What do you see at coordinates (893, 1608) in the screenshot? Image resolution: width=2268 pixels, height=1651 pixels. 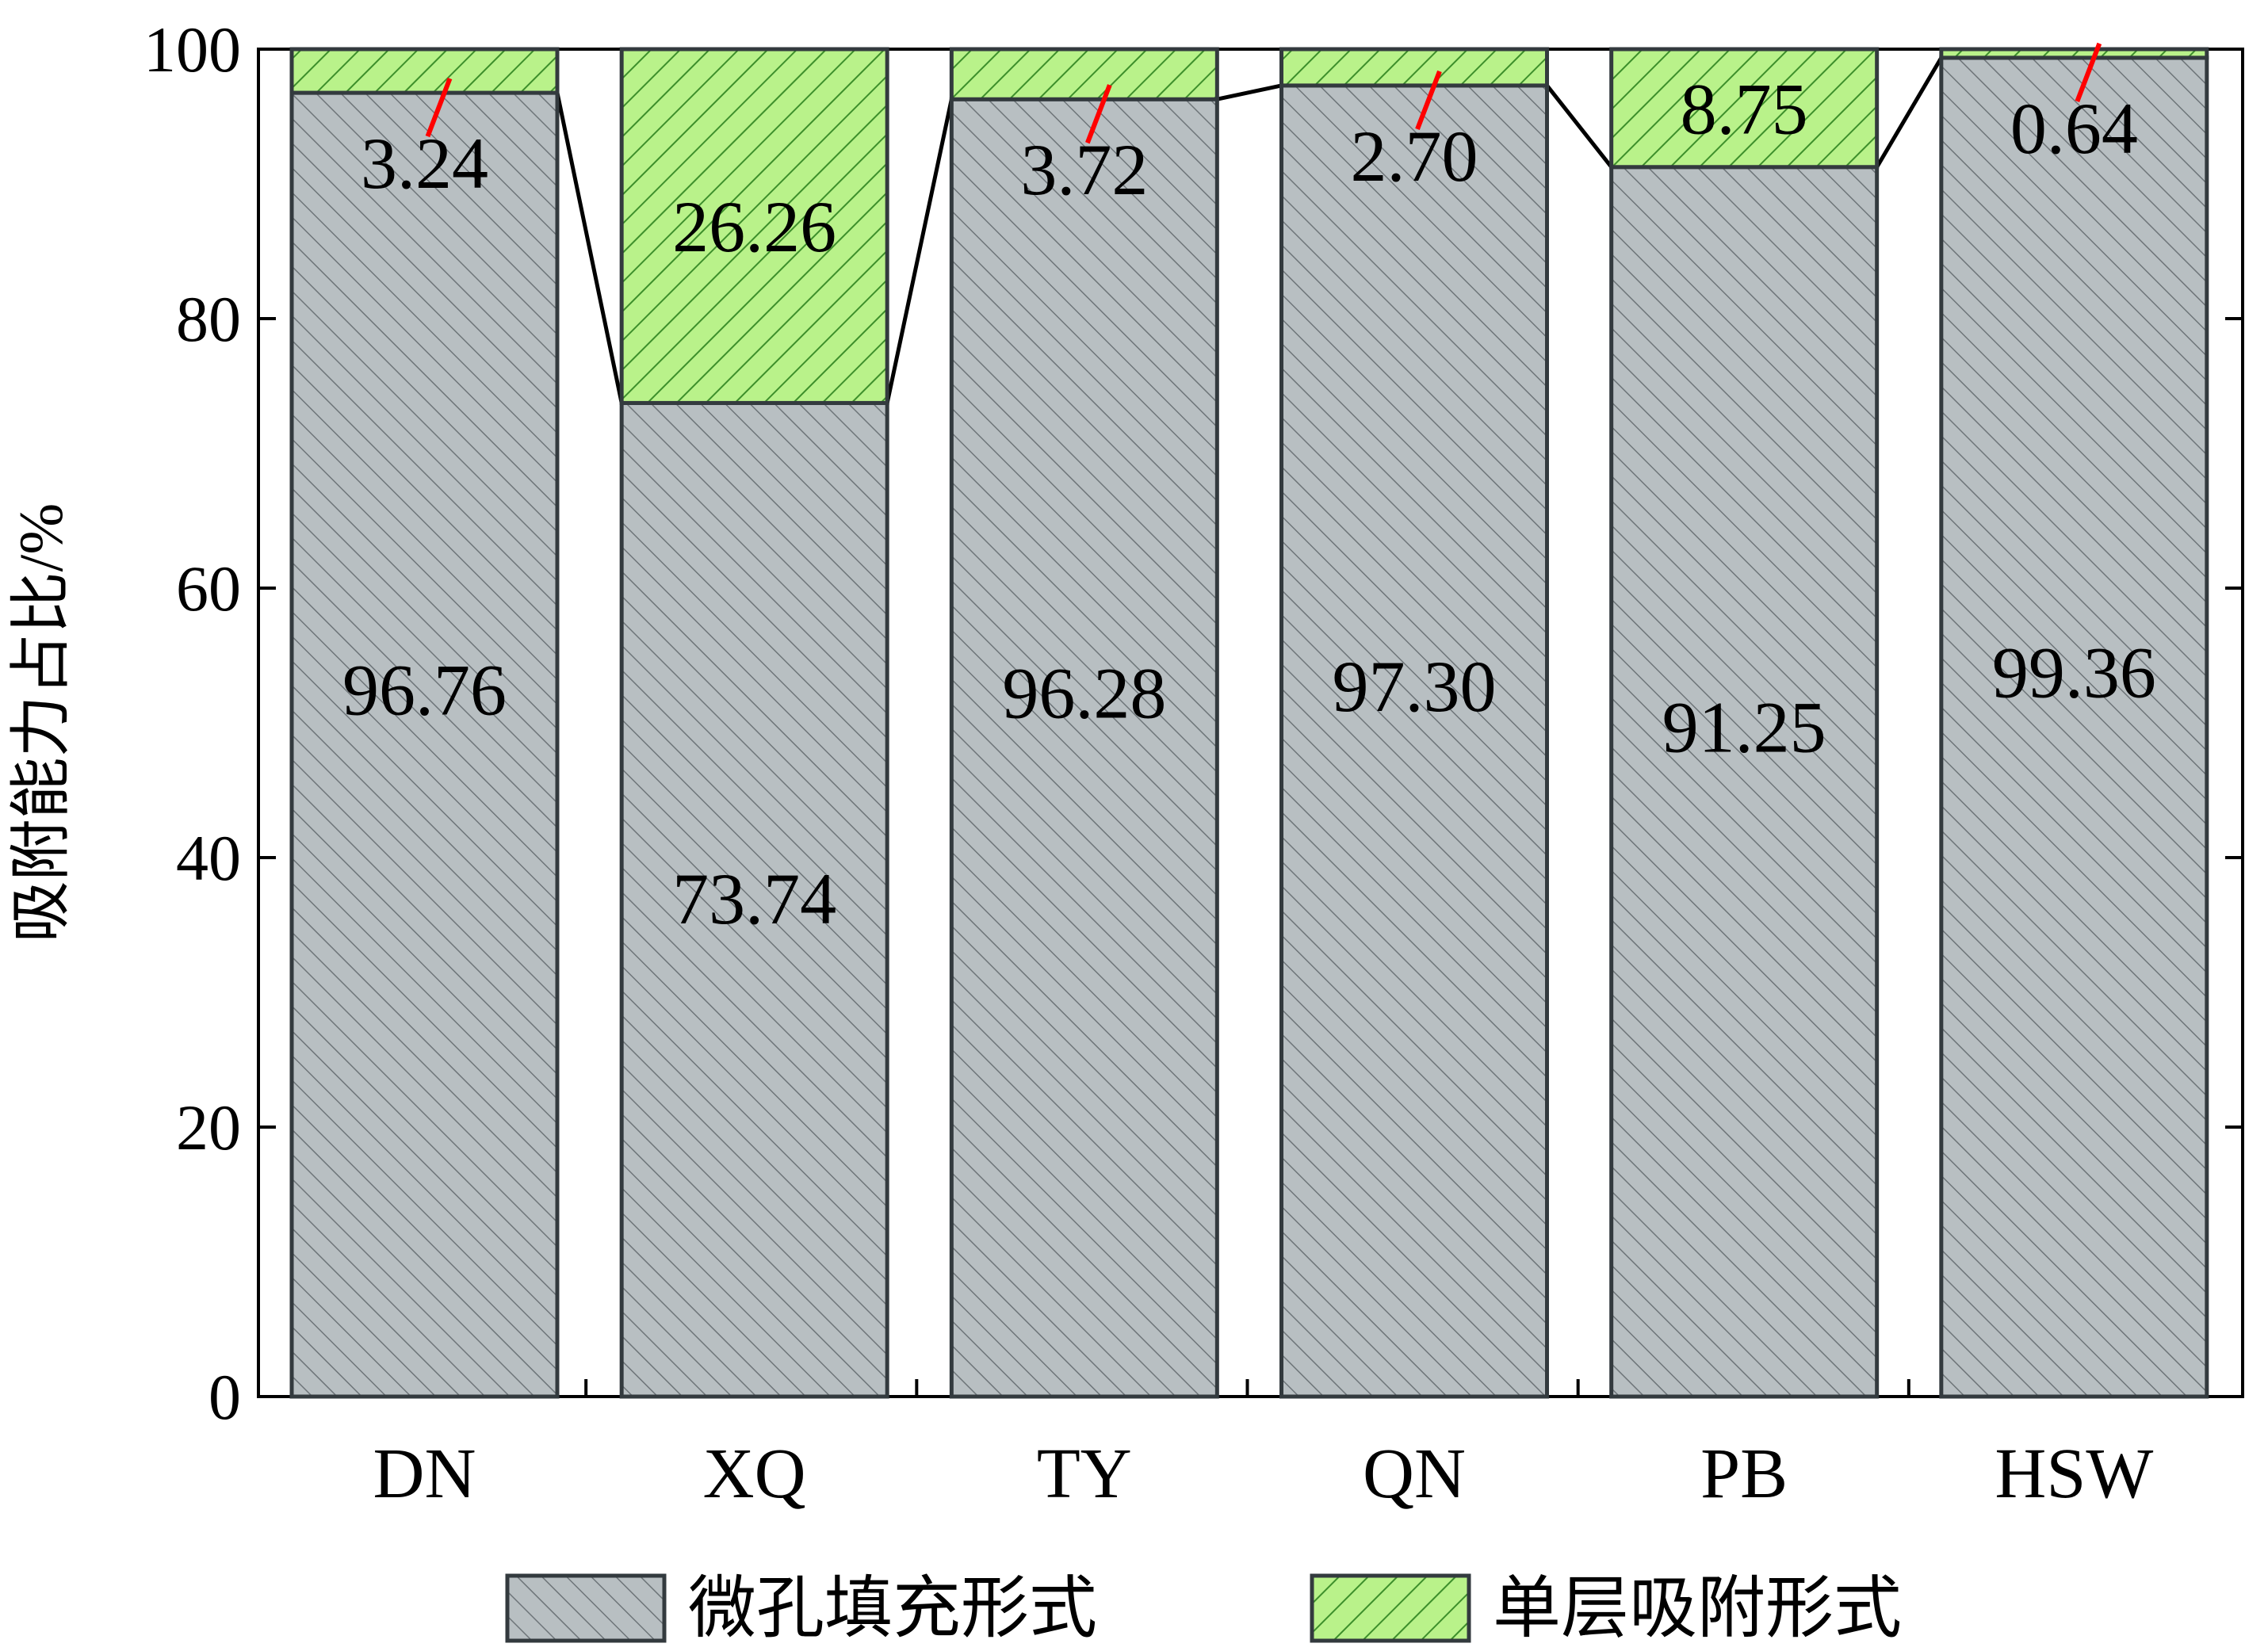 I see `legend-label-micropore: 微孔填充形式` at bounding box center [893, 1608].